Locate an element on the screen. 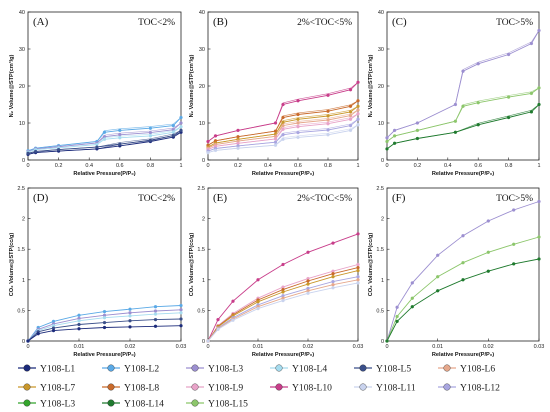 The image size is (550, 412). x-tick-label: 1 is located at coordinates (538, 166).